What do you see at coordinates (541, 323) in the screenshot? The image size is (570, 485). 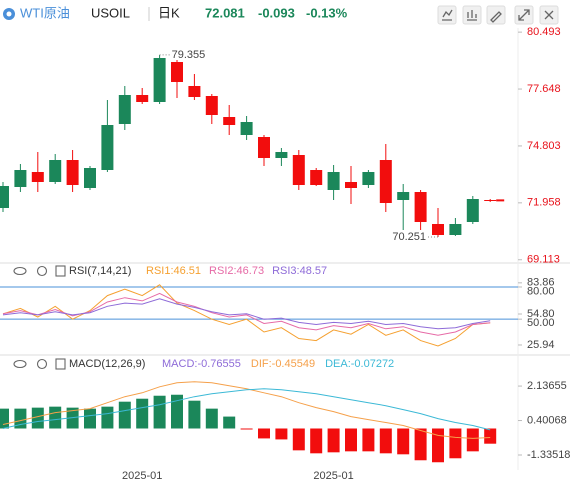 I see `y-tick-label: 50.00` at bounding box center [541, 323].